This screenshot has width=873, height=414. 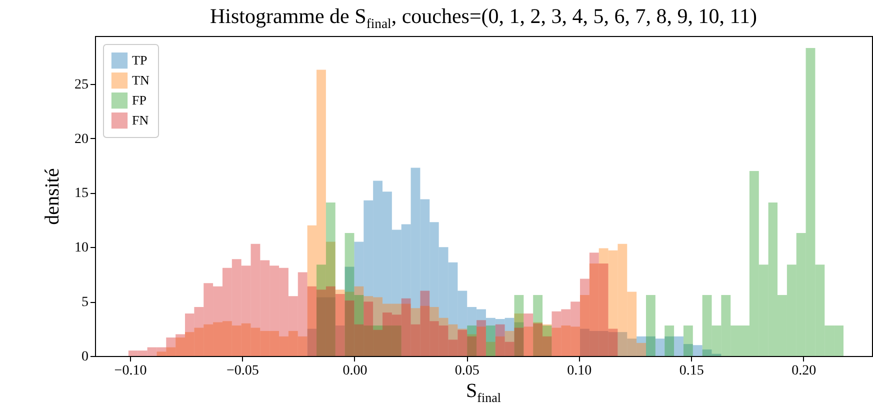 I want to click on x-tick-label: −0.05, so click(x=242, y=371).